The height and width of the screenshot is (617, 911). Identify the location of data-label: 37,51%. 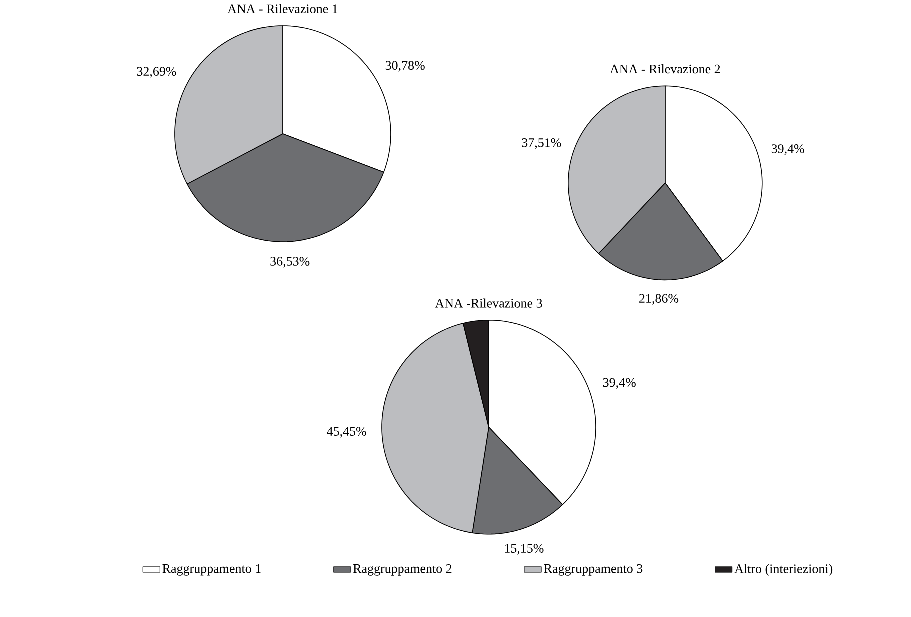
(542, 144).